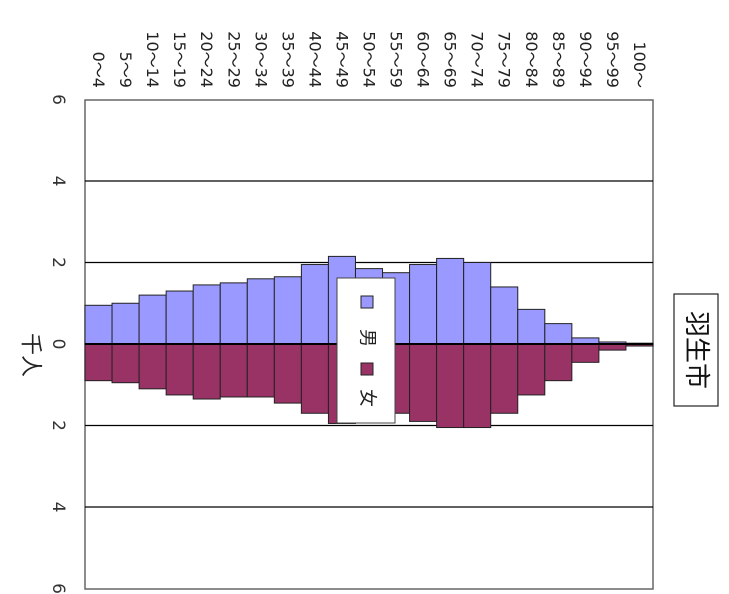  What do you see at coordinates (125, 70) in the screenshot?
I see `category-label: 5～9` at bounding box center [125, 70].